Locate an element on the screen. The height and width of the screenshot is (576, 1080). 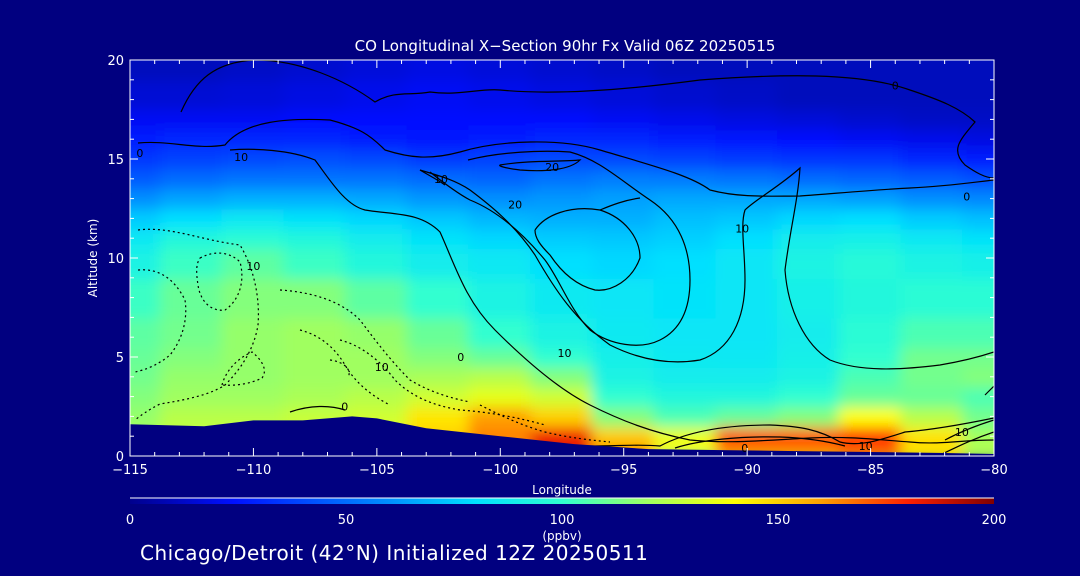
colorbar-tick-label: 0 is located at coordinates (130, 520).